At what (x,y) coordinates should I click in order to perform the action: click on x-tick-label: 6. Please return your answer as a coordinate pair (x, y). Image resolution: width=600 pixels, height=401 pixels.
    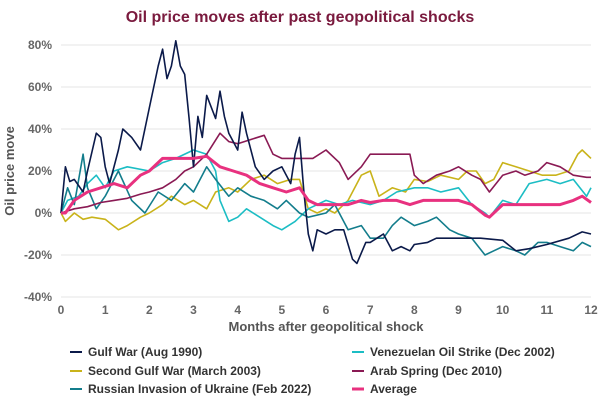
    Looking at the image, I should click on (326, 310).